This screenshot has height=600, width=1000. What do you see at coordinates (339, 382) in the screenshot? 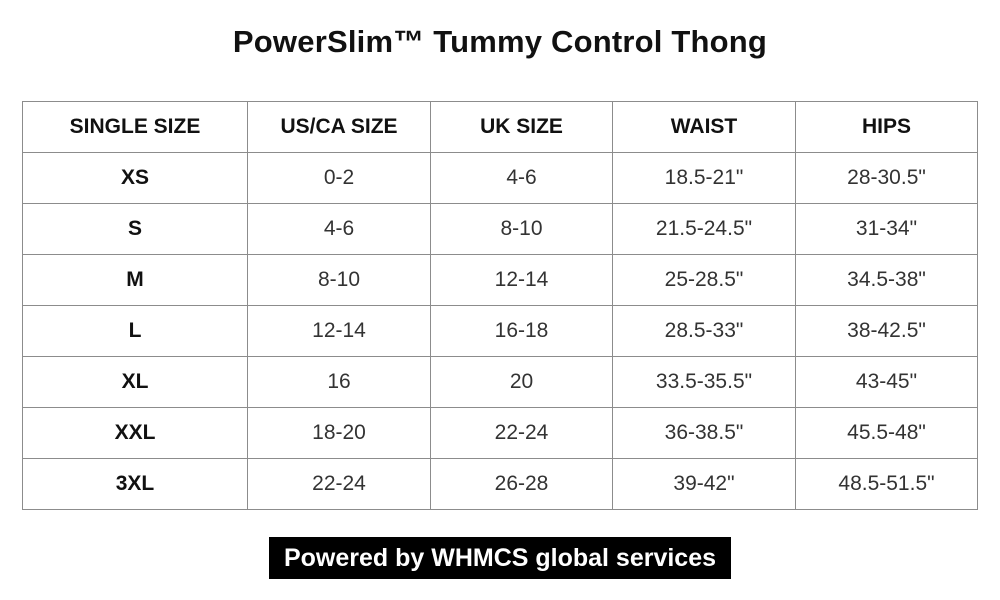
I see `cell-us-ca-size: 16` at bounding box center [339, 382].